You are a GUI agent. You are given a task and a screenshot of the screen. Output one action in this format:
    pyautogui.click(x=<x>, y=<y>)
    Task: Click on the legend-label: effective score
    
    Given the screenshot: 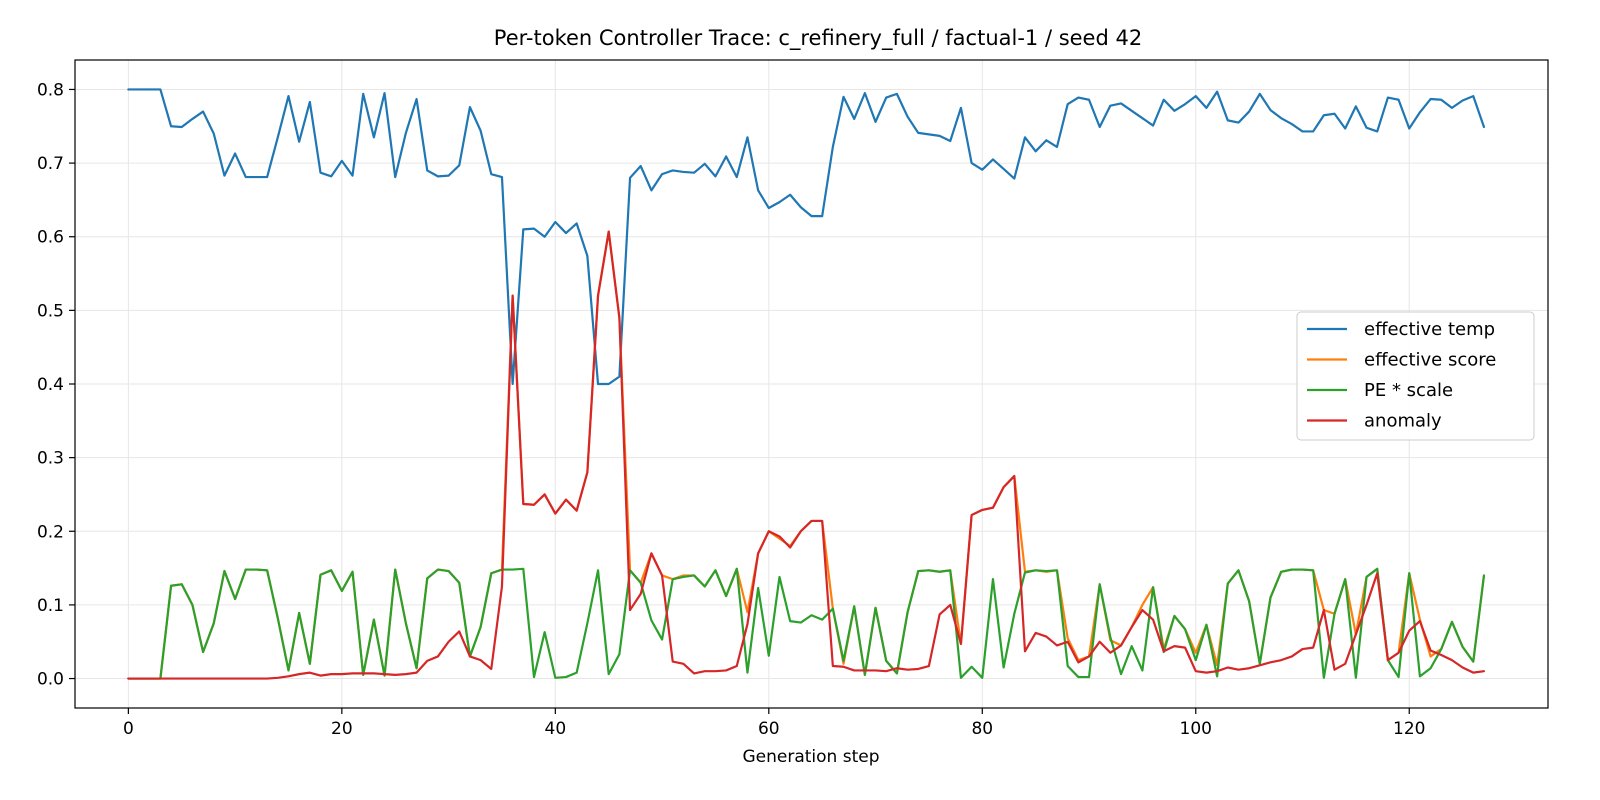 What is the action you would take?
    pyautogui.click(x=1430, y=360)
    